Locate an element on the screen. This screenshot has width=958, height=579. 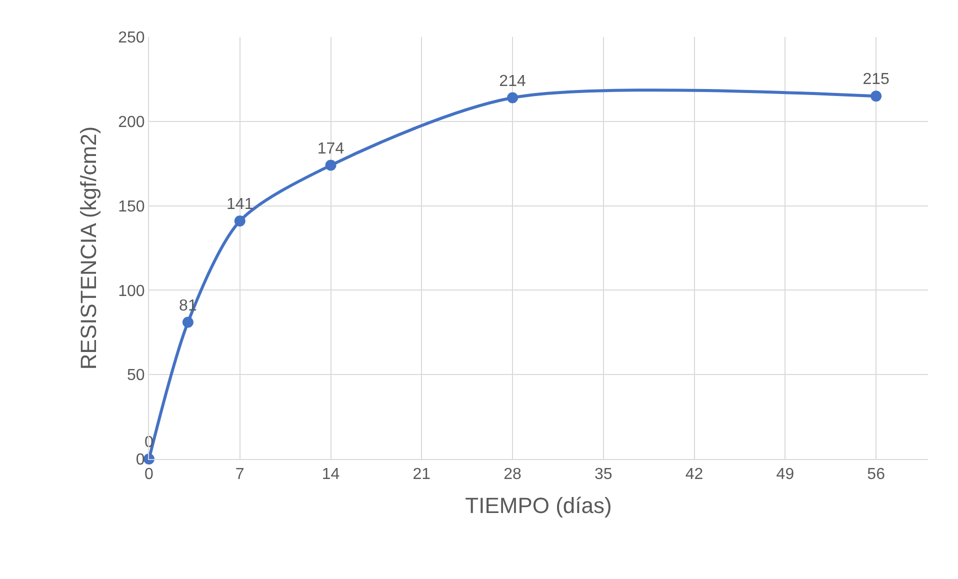
x-tick-label: 49 is located at coordinates (785, 475).